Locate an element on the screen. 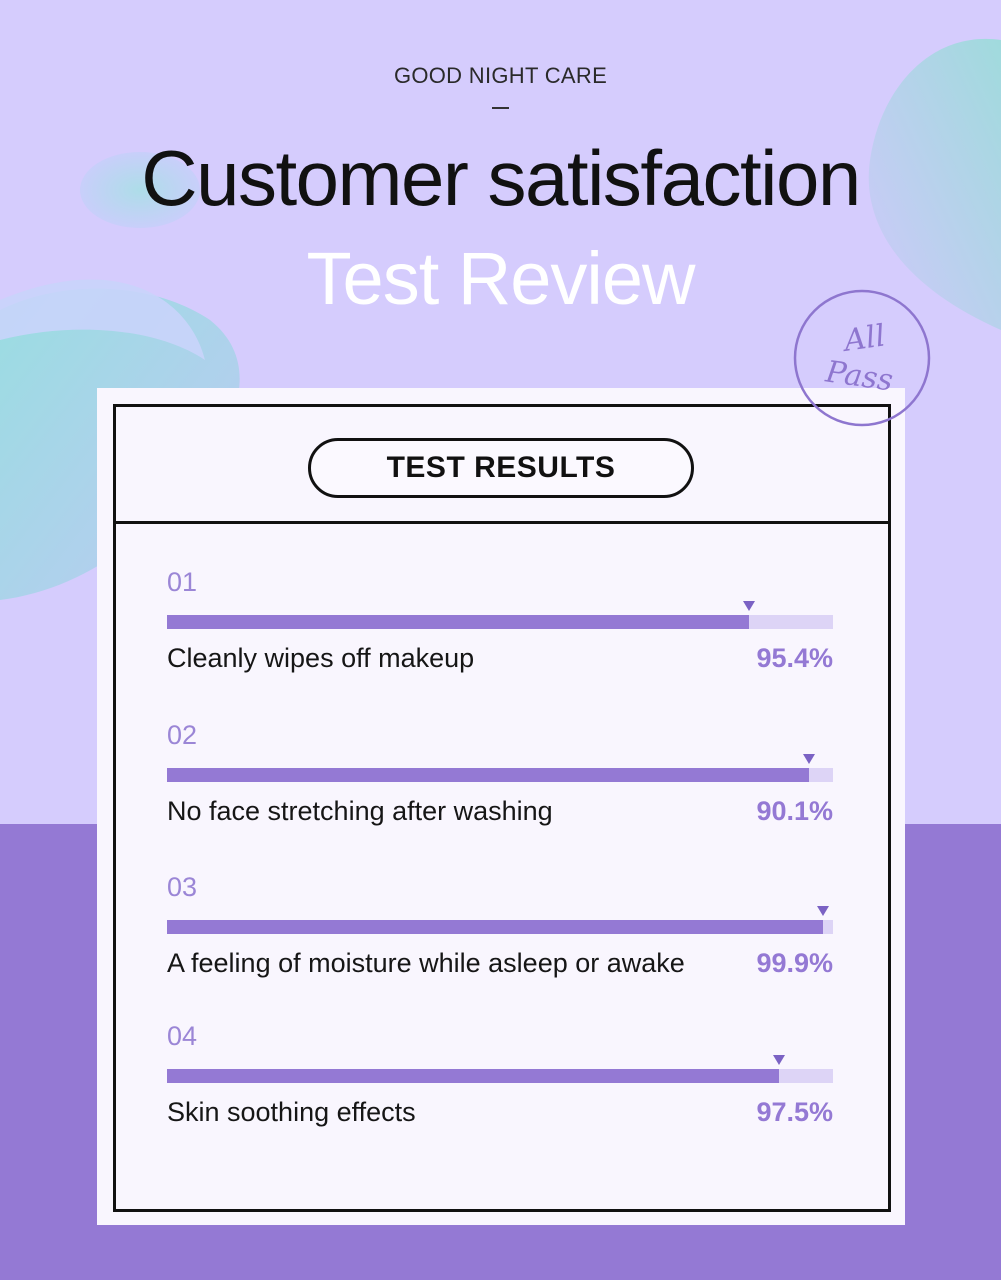 The width and height of the screenshot is (1001, 1280). result-label: No face stretching after washing is located at coordinates (360, 811).